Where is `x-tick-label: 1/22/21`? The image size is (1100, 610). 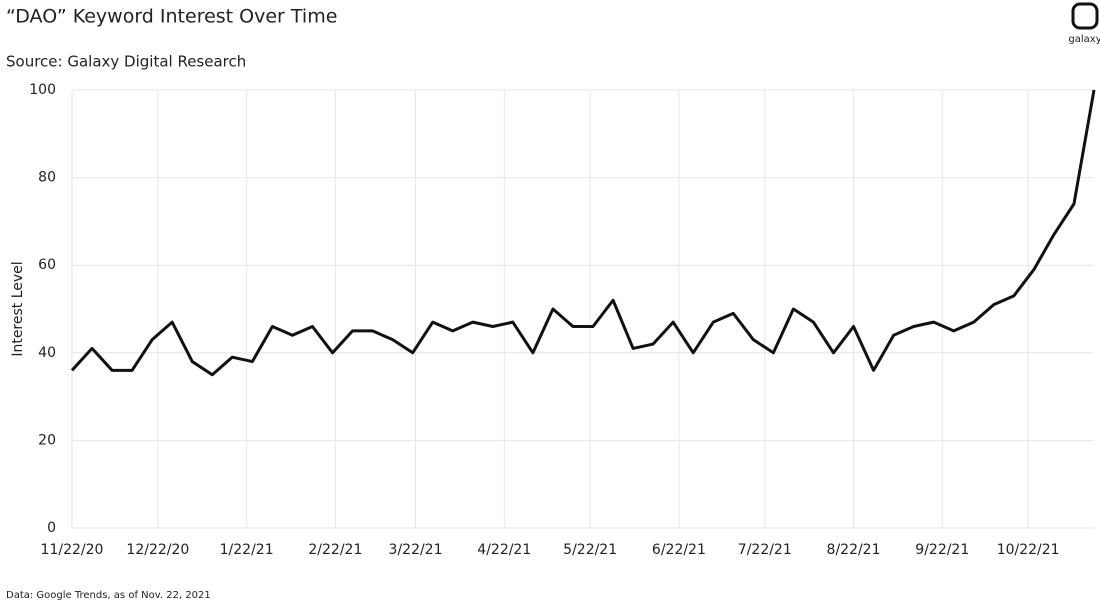 x-tick-label: 1/22/21 is located at coordinates (247, 550).